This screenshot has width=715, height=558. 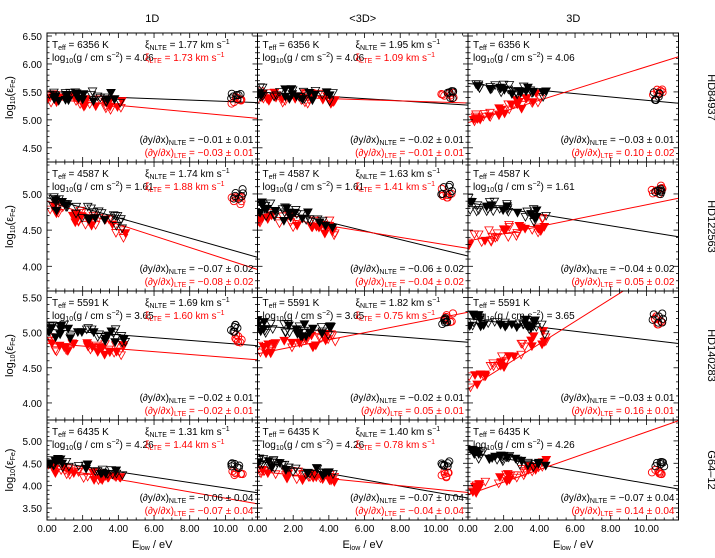 I want to click on teff-label: Teff = 6356 K, so click(x=291, y=46).